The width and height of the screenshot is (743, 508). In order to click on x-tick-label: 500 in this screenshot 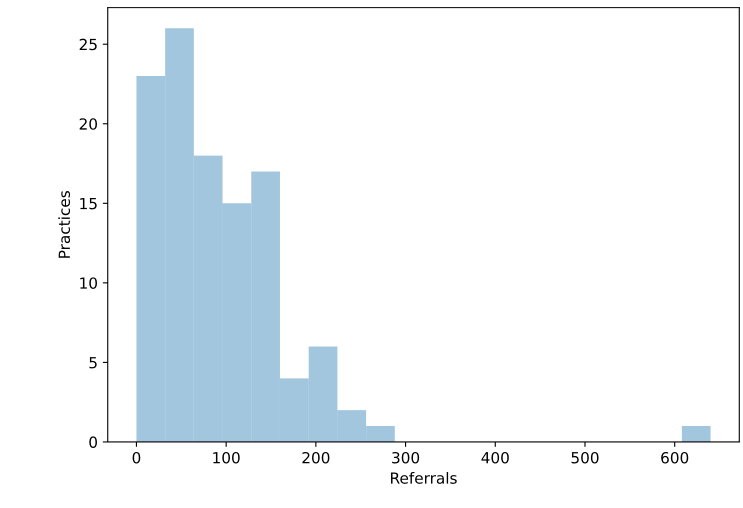, I will do `click(585, 458)`.